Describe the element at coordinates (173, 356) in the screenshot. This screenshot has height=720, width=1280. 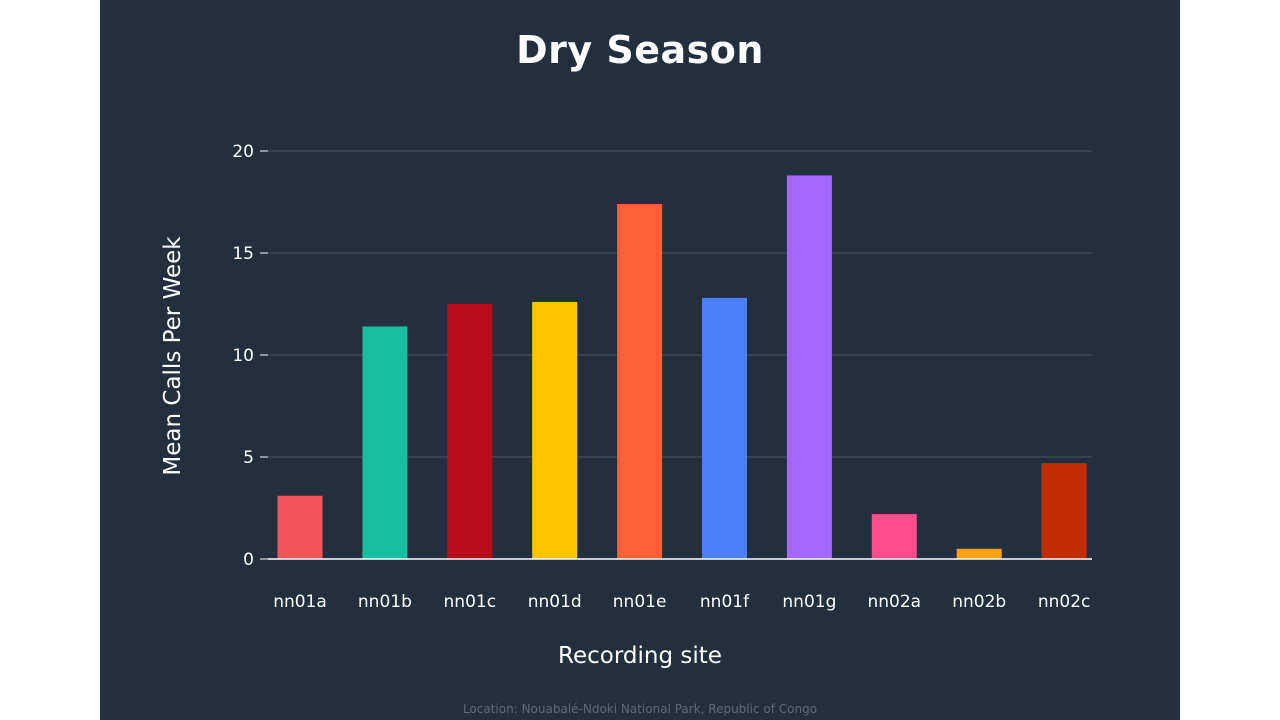
I see `y-axis-title: Mean Calls Per Week` at that location.